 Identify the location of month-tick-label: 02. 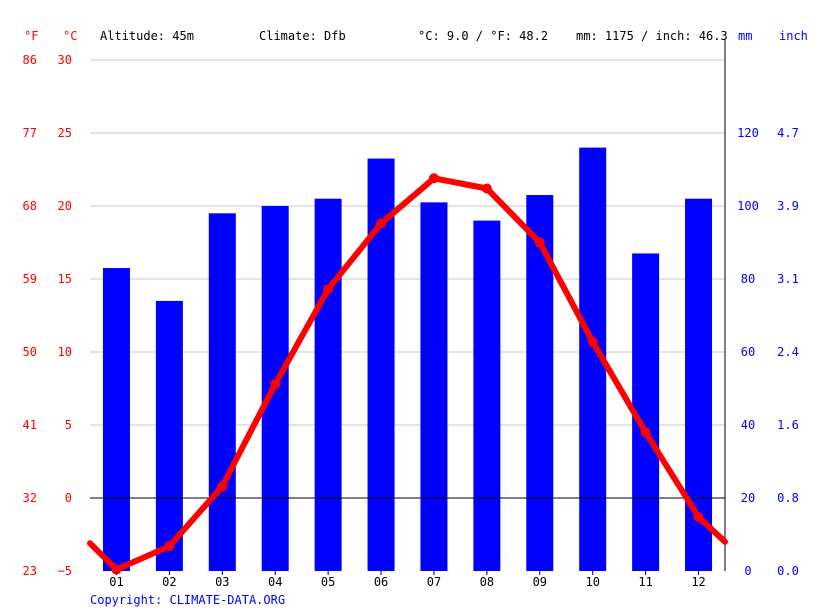
(169, 582).